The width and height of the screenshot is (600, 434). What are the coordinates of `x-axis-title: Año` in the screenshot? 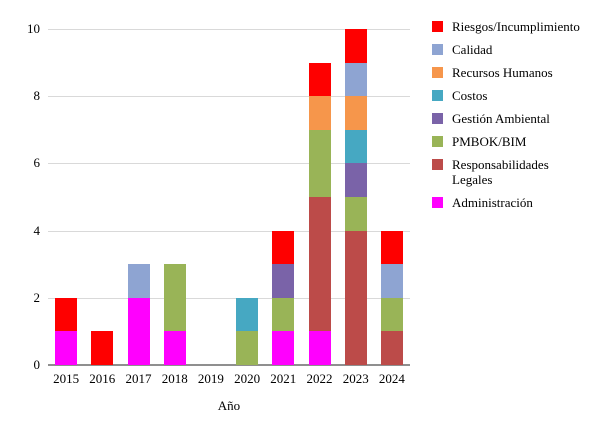 It's located at (229, 405).